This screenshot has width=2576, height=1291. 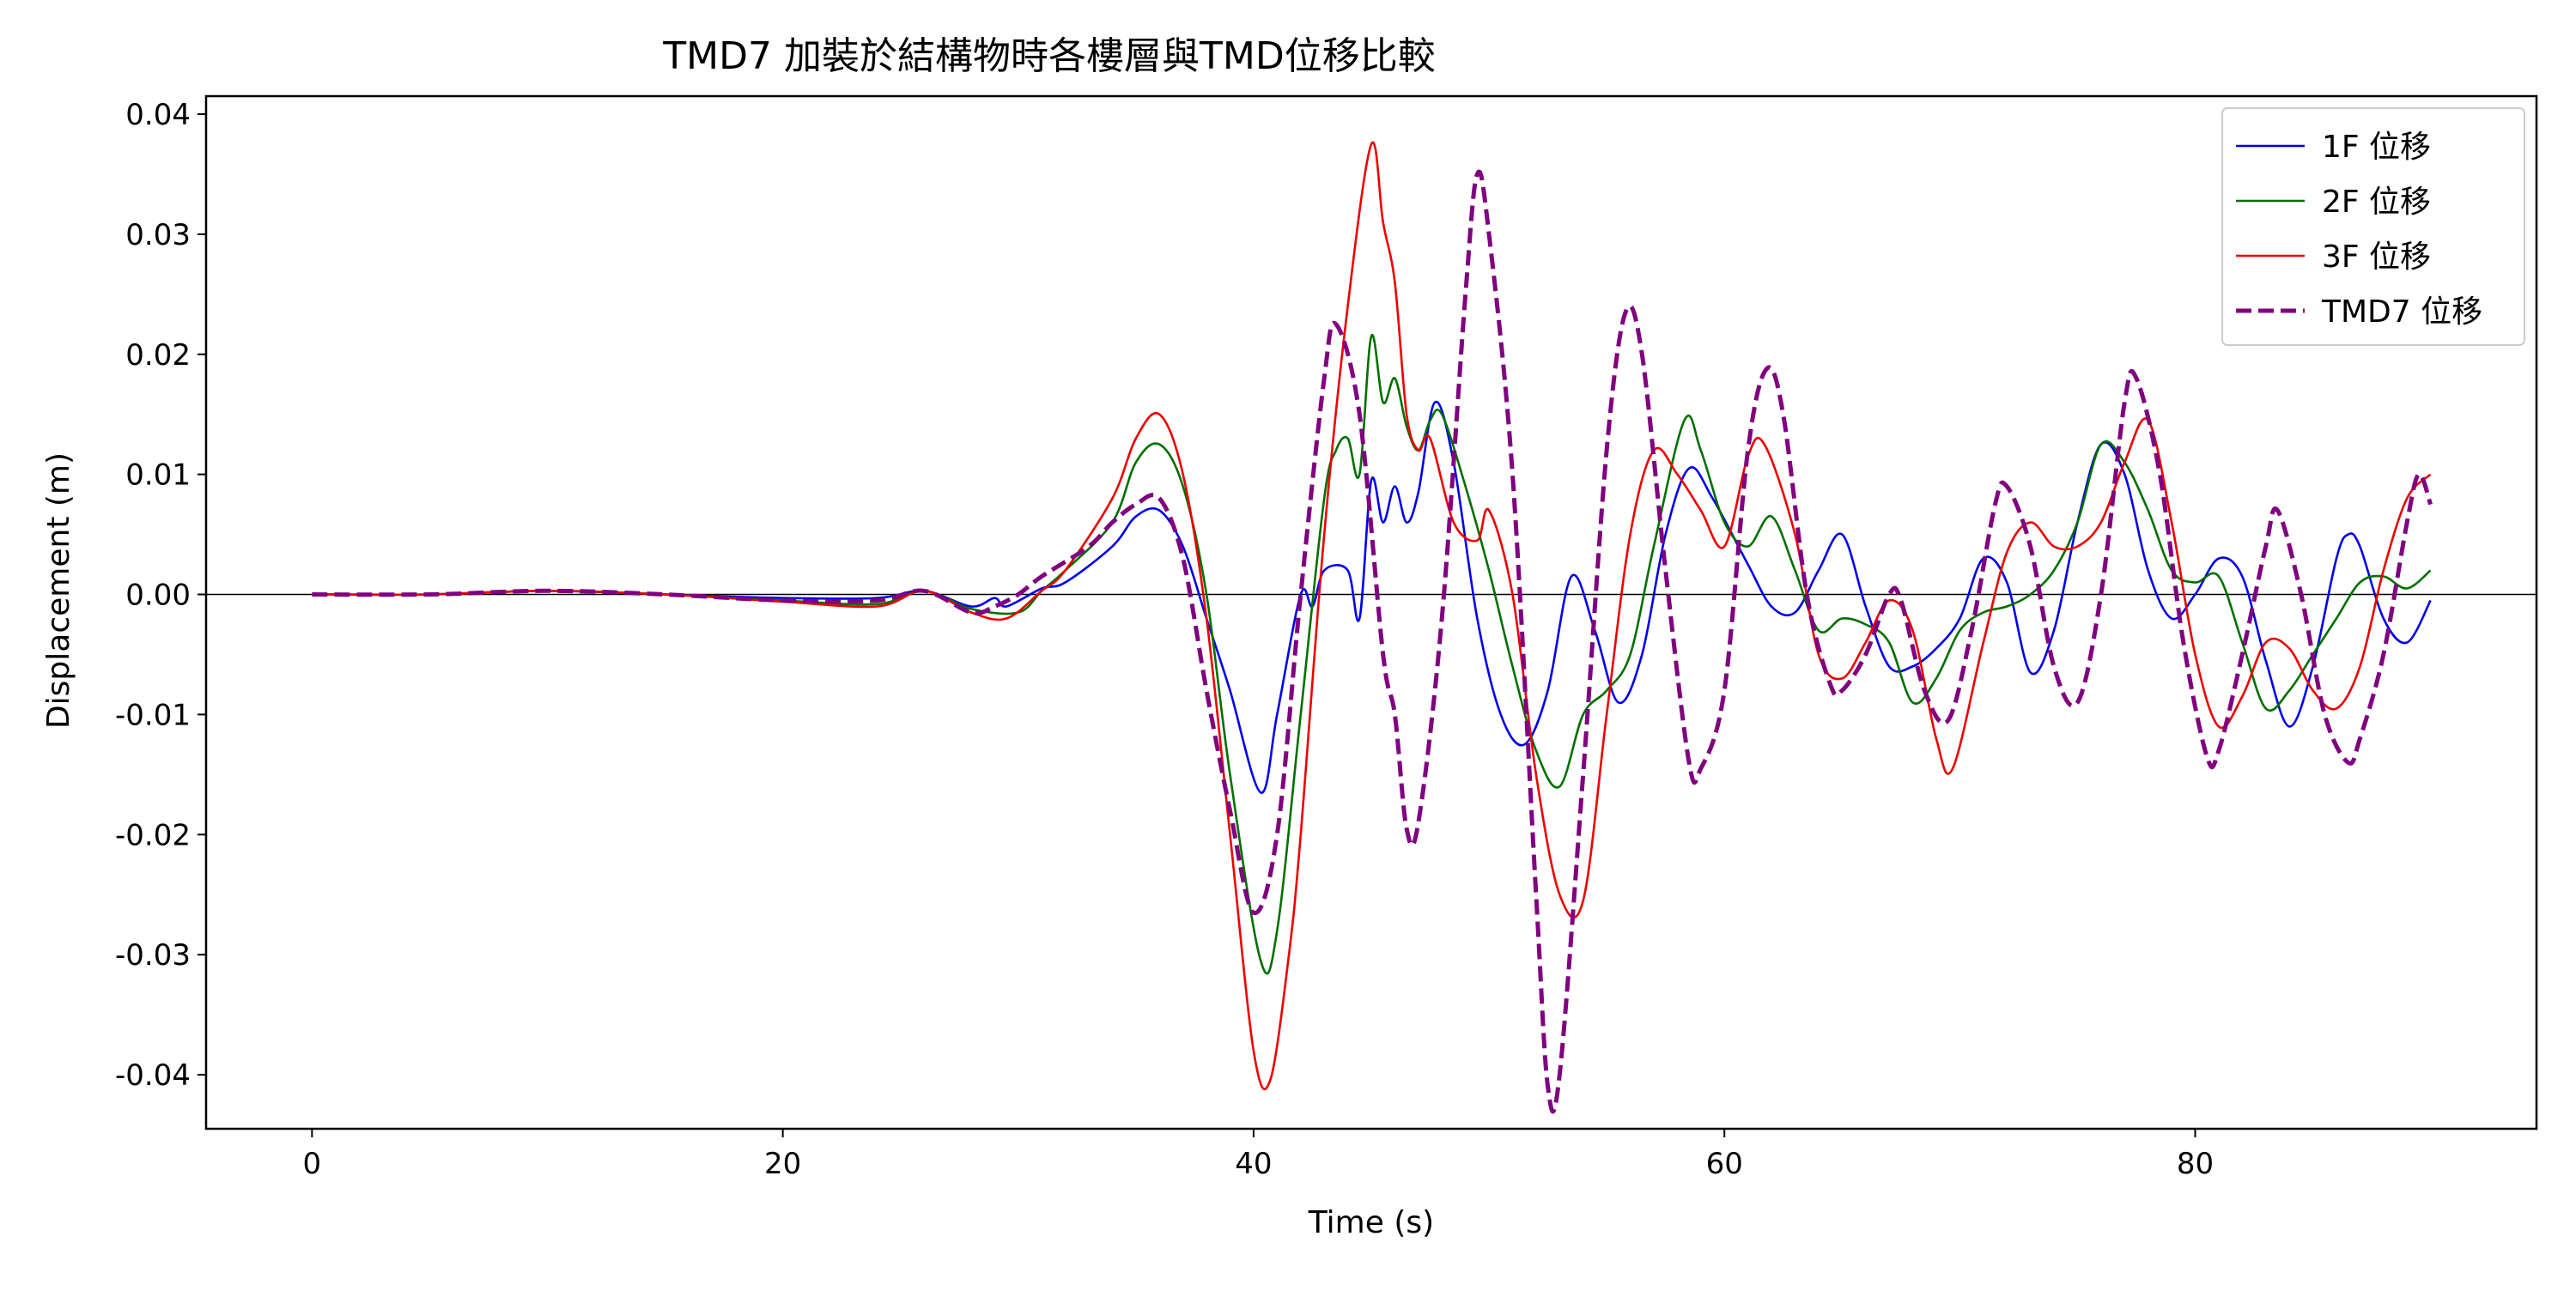 I want to click on legend-label: 2F 位移, so click(x=2376, y=202).